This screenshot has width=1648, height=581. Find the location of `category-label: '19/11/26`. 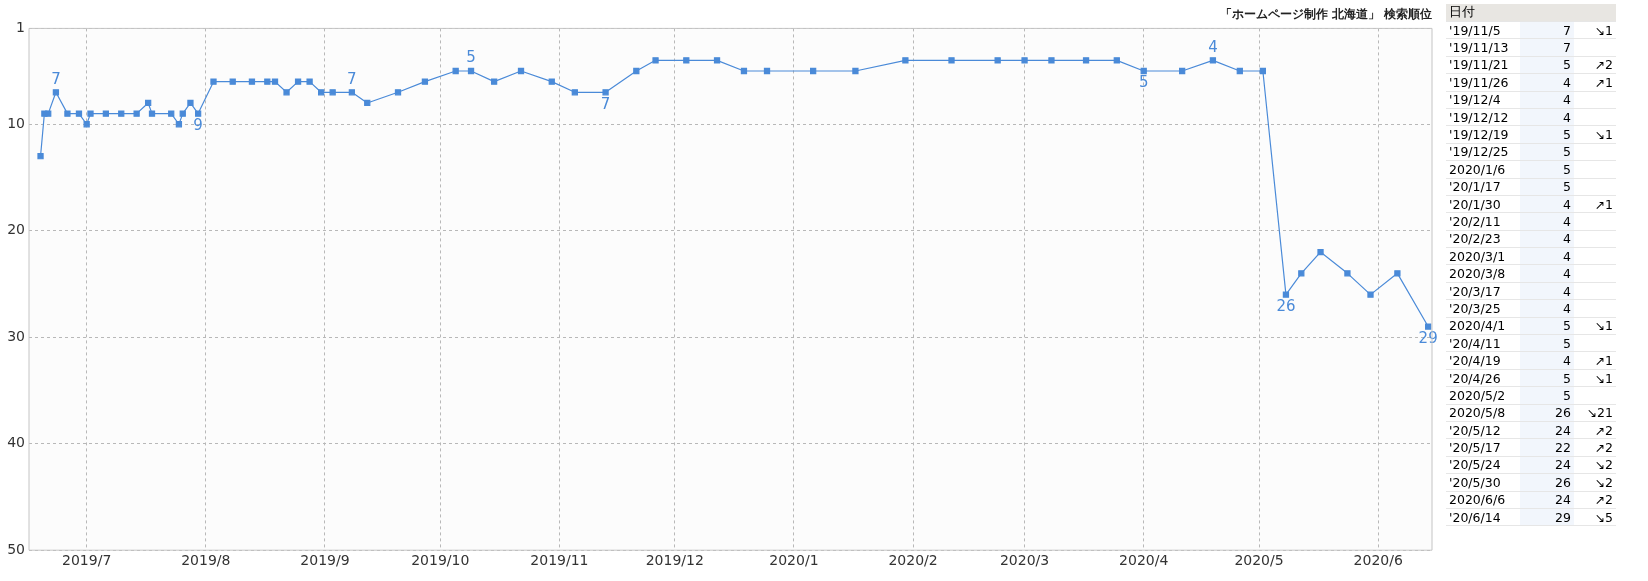

category-label: '19/11/26 is located at coordinates (1483, 82).